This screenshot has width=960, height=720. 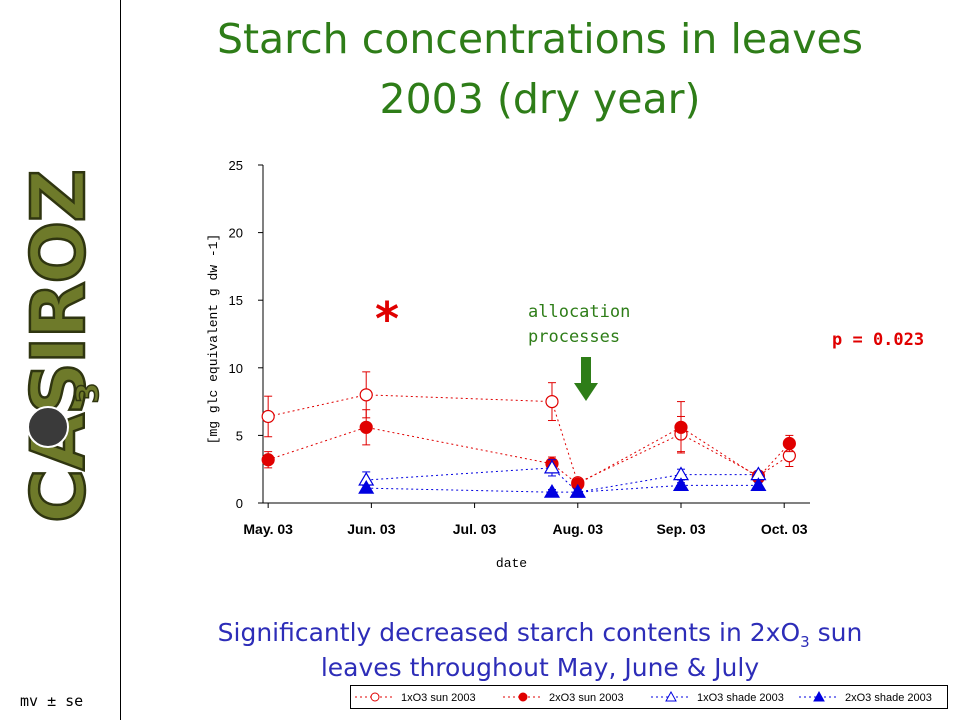 What do you see at coordinates (239, 503) in the screenshot?
I see `y-tick-label: 0` at bounding box center [239, 503].